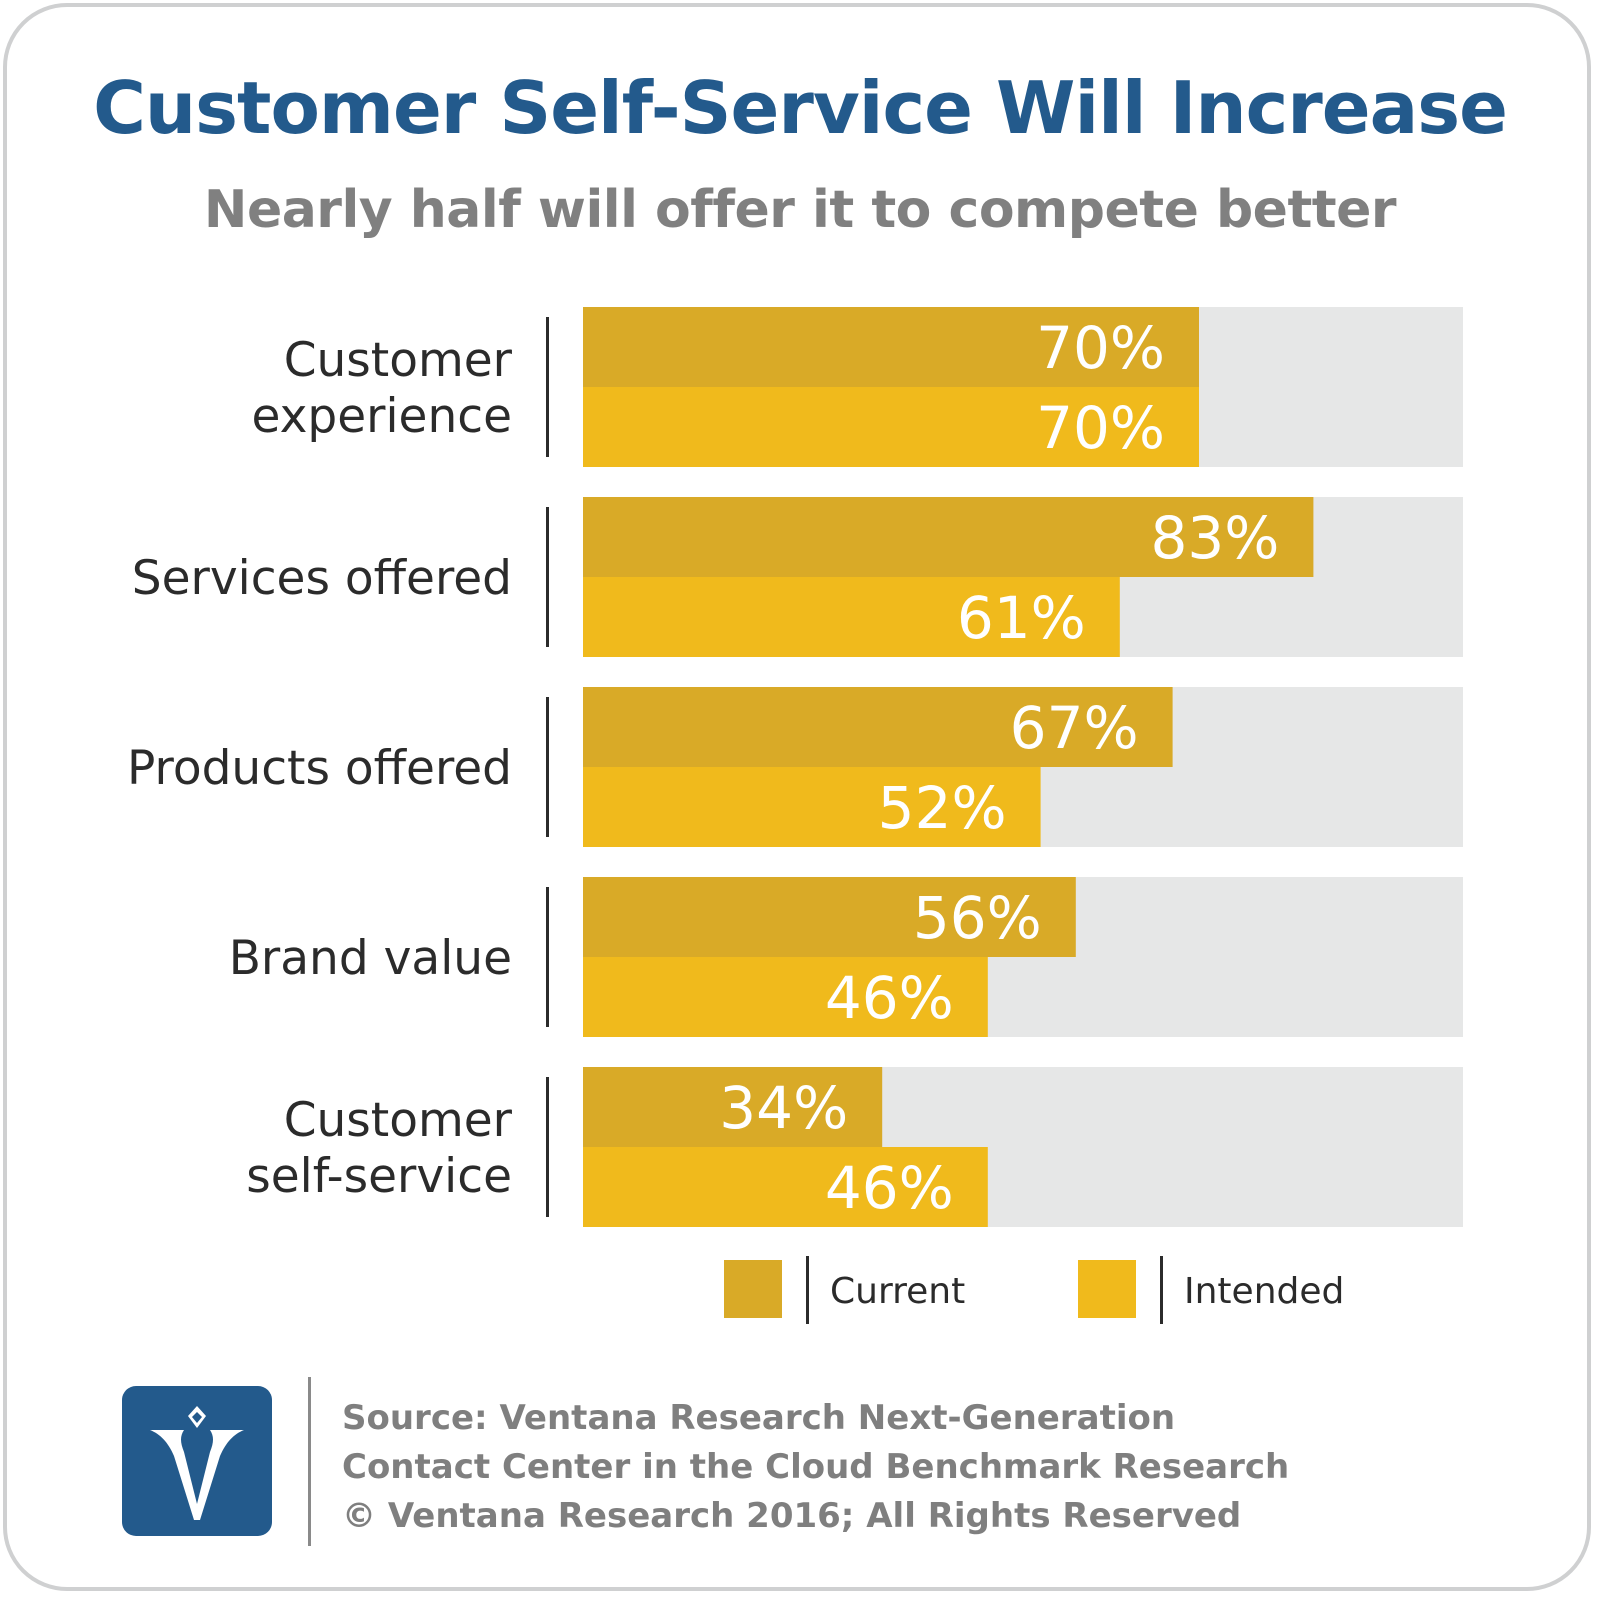 This screenshot has height=1600, width=1600. Describe the element at coordinates (759, 1418) in the screenshot. I see `footer-source-line1: Source: Ventana Research Next-Generation` at that location.